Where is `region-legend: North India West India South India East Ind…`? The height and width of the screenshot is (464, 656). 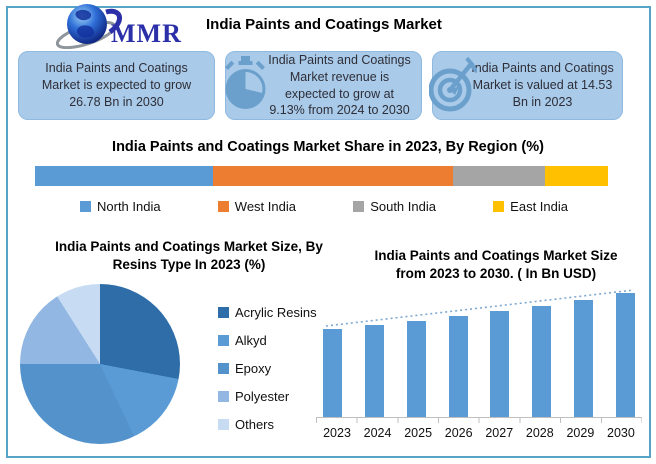 region-legend: North India West India South India East Ind… is located at coordinates (321, 206).